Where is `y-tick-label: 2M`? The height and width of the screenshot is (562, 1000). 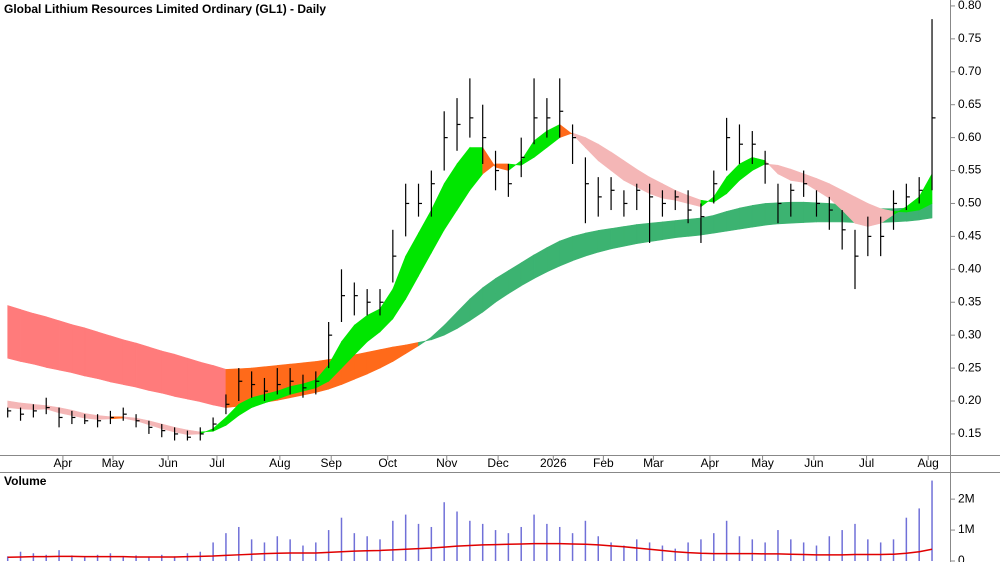
y-tick-label: 2M is located at coordinates (966, 498).